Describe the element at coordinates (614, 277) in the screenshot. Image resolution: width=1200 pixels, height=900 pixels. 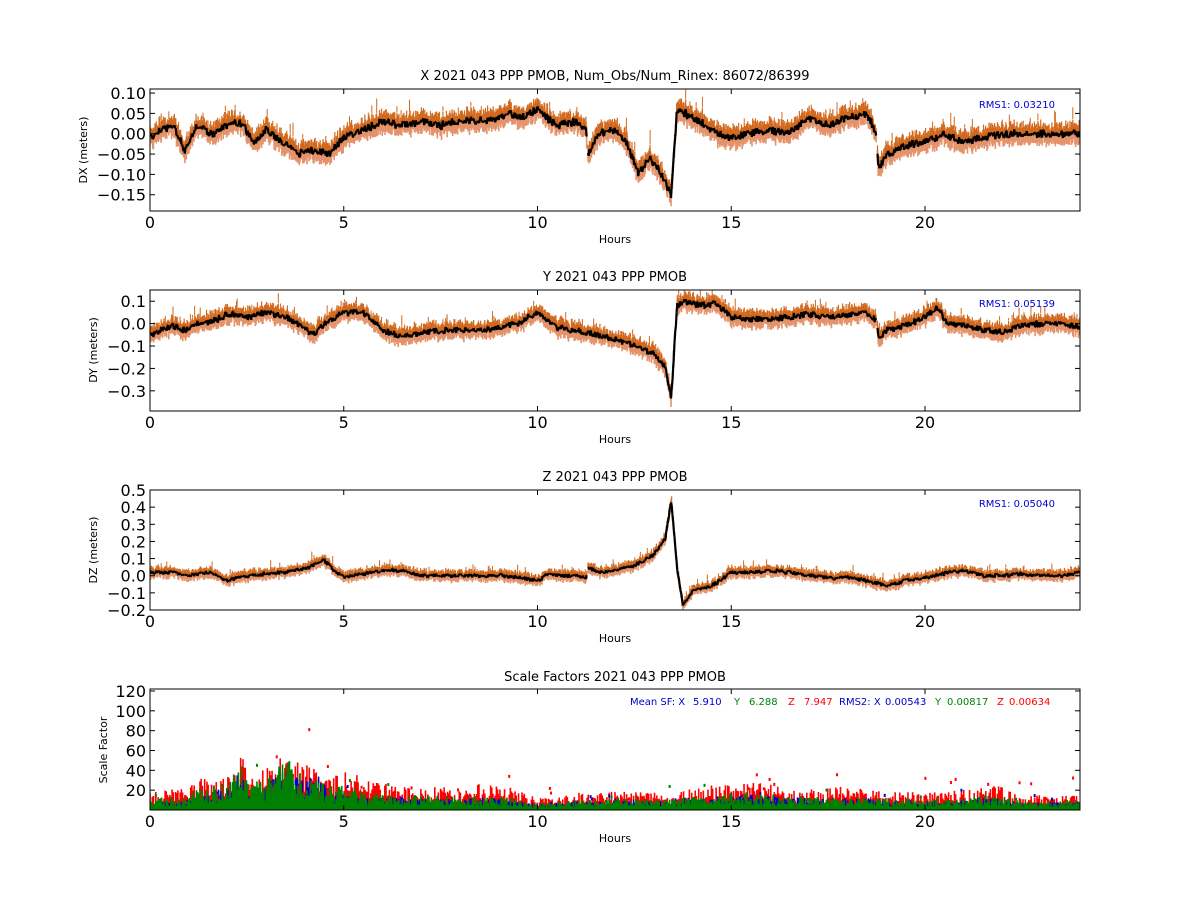
I see `dy-title: Y 2021 043 PPP PMOB` at that location.